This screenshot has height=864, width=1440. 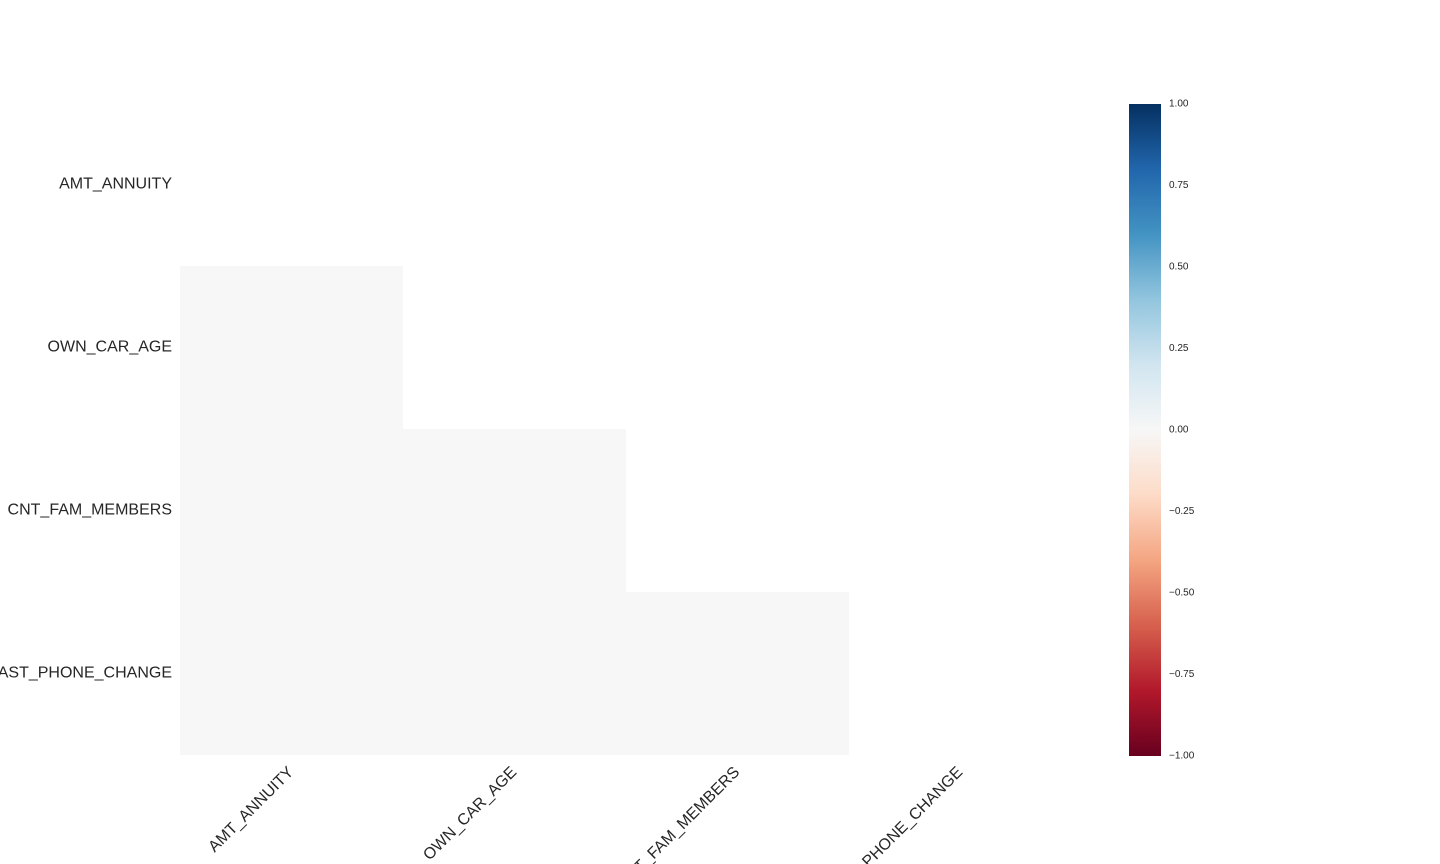 I want to click on colorbar-tick-label: 0.25, so click(x=1179, y=348).